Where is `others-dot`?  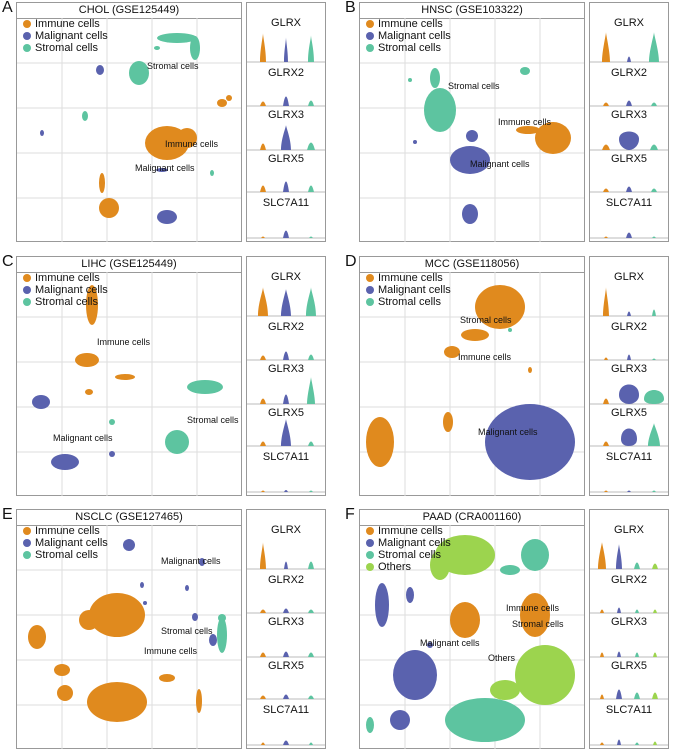
others-dot is located at coordinates (370, 567).